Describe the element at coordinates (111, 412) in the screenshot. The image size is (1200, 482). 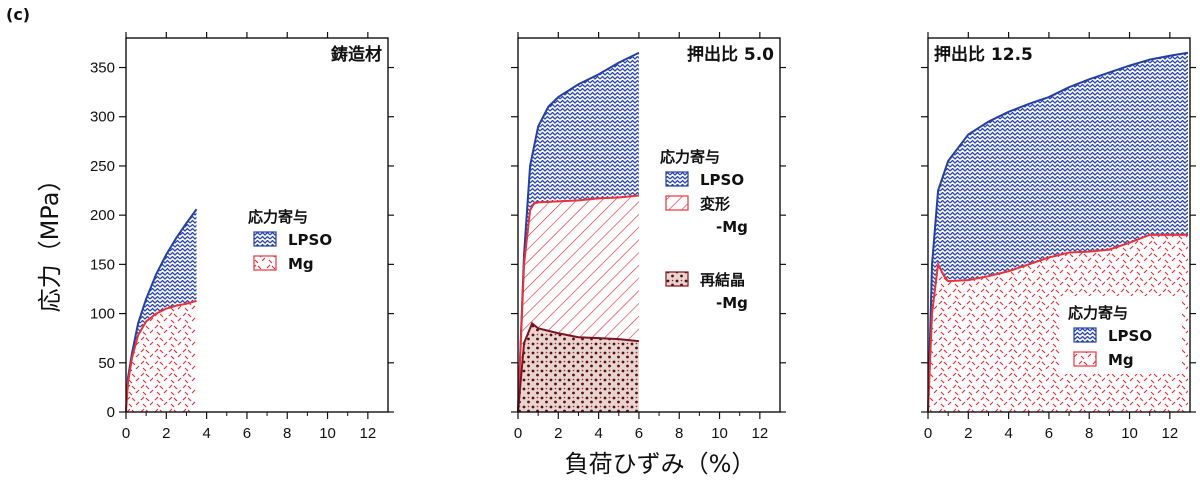
I see `y-tick-label: 0` at that location.